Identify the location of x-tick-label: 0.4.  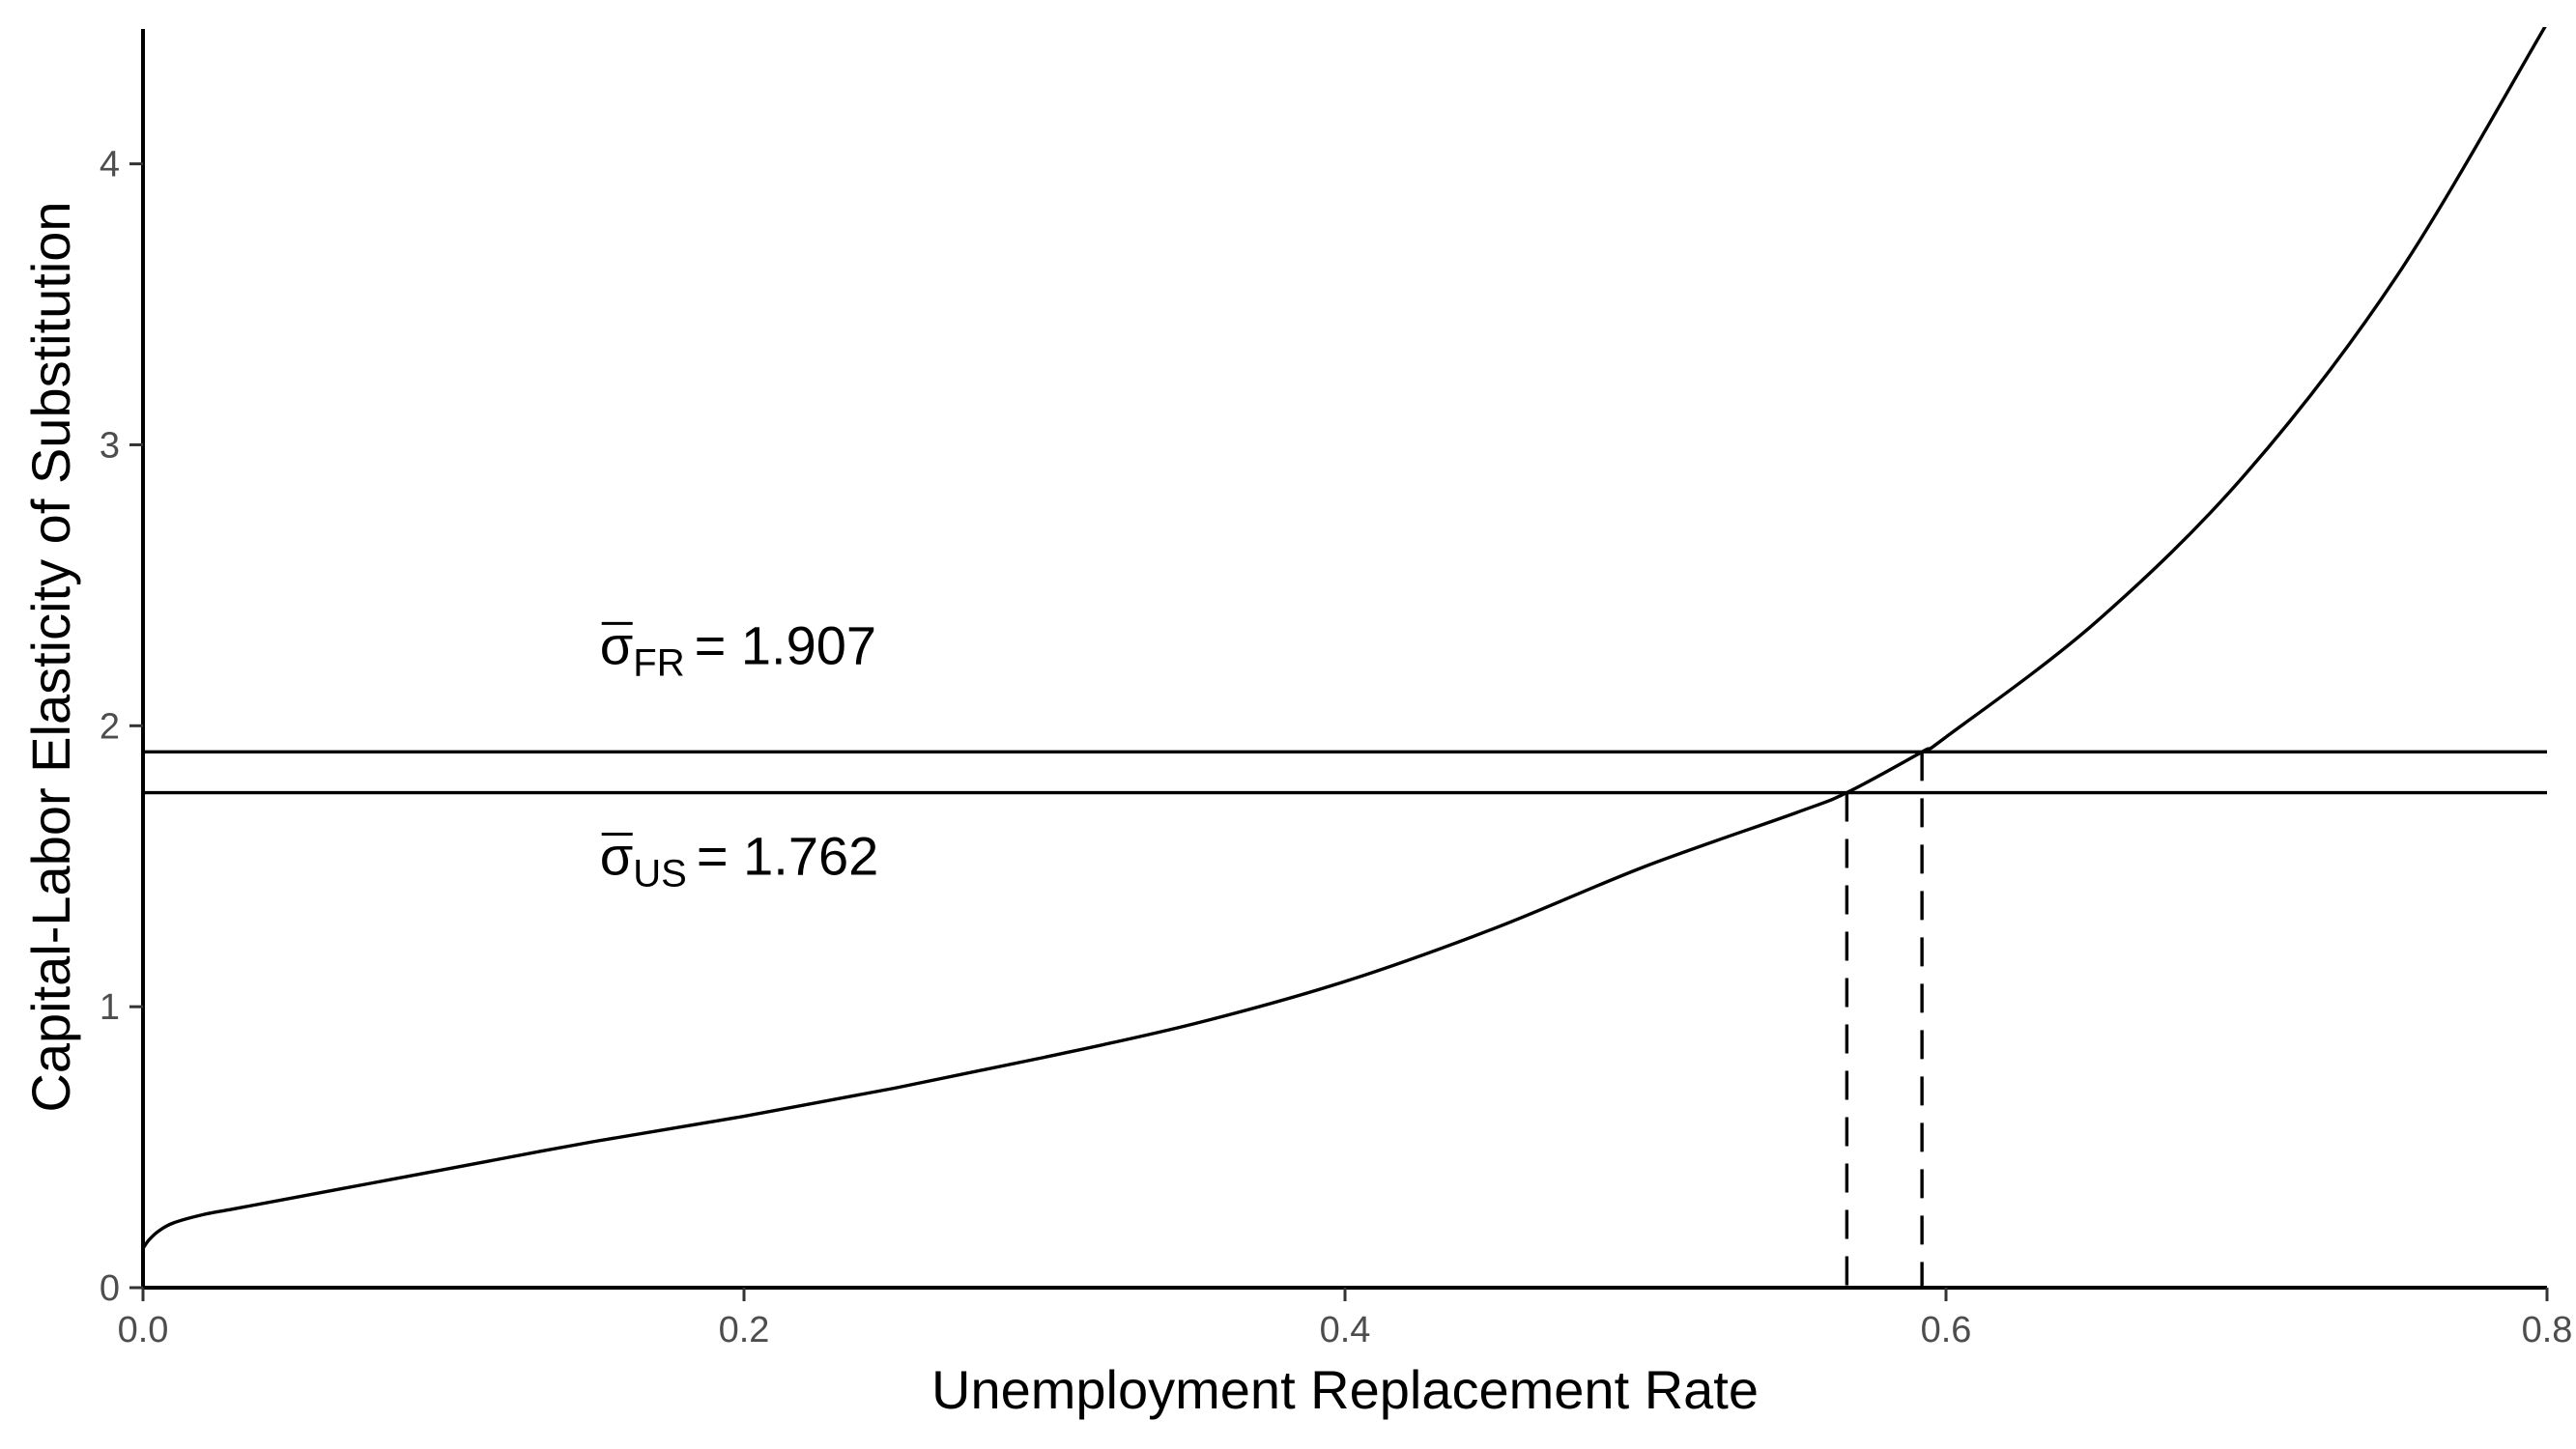
(1346, 1330).